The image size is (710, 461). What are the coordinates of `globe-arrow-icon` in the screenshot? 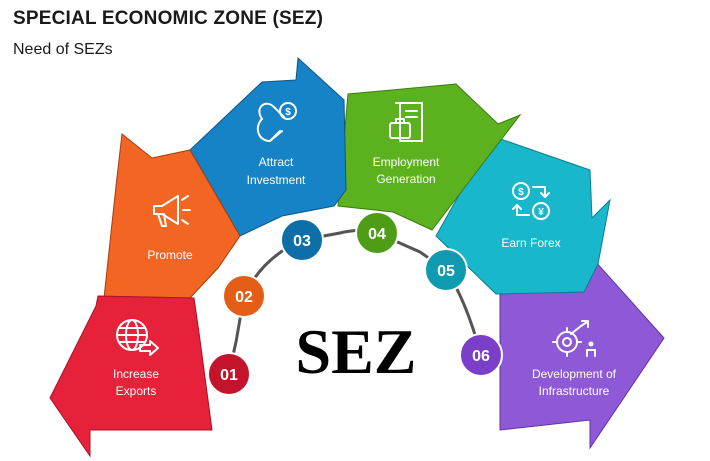 It's located at (137, 337).